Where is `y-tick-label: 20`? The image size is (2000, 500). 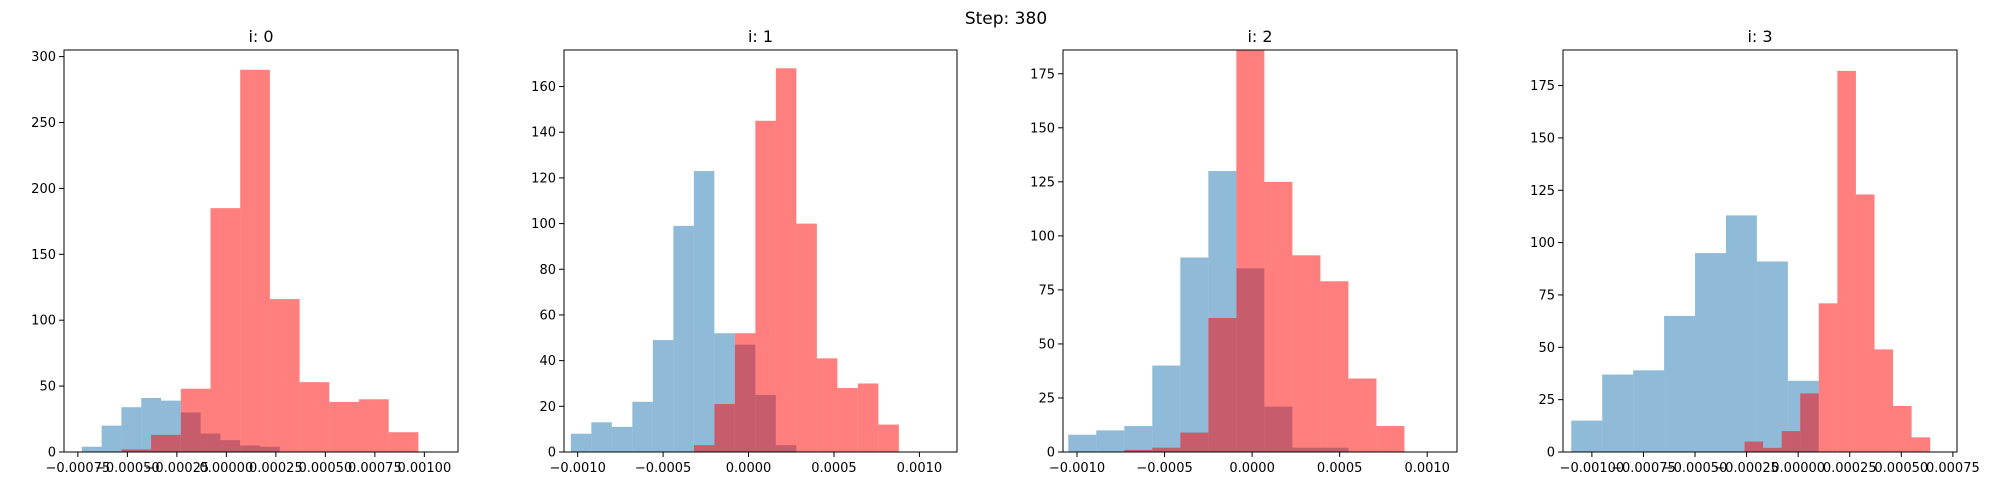
y-tick-label: 20 is located at coordinates (547, 407).